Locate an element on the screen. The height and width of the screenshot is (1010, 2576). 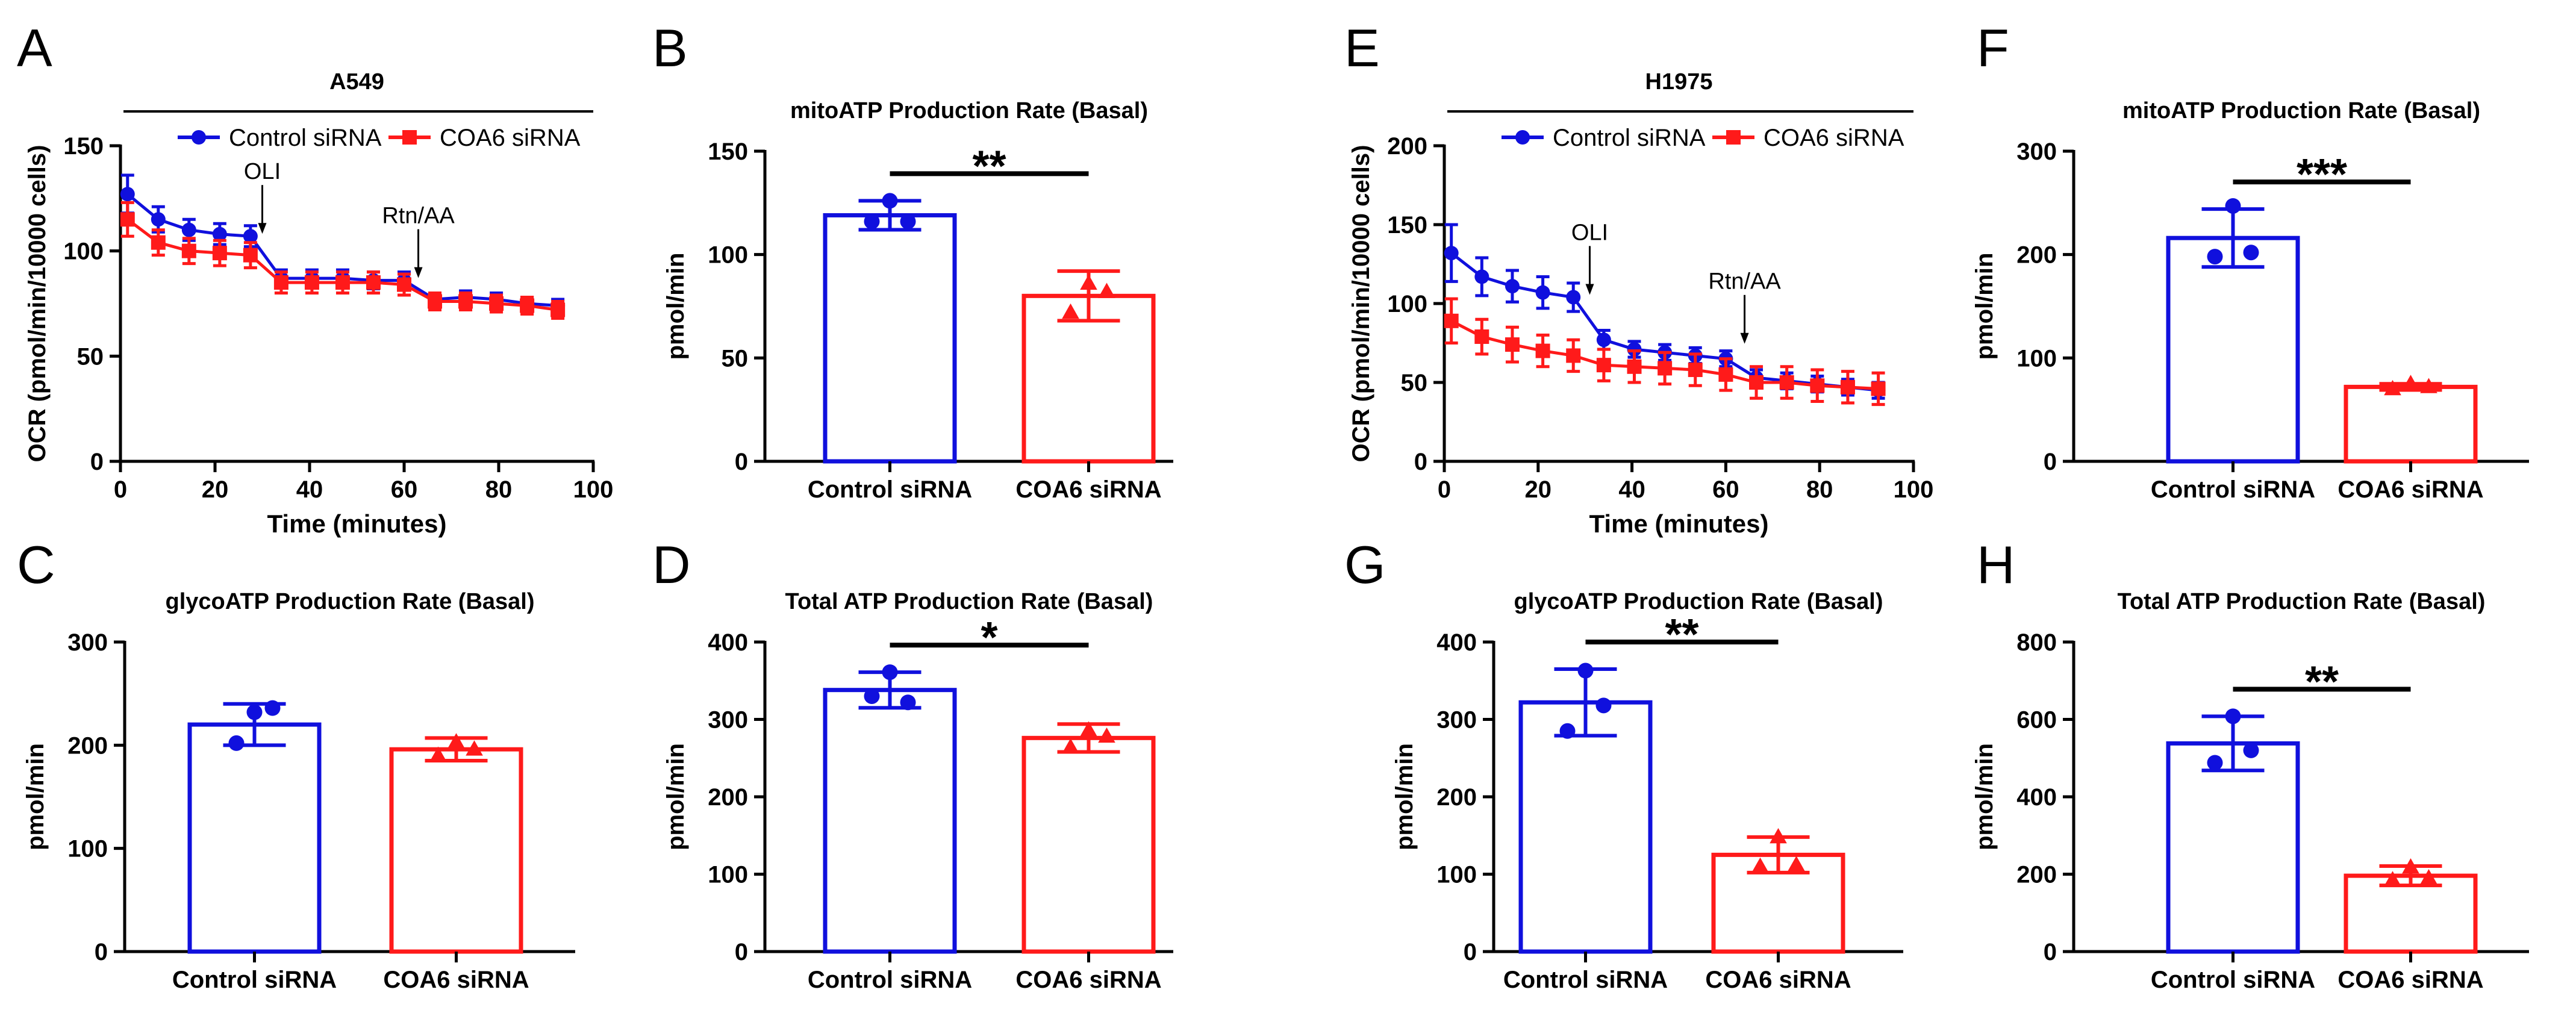
panel-letter: D is located at coordinates (671, 564).